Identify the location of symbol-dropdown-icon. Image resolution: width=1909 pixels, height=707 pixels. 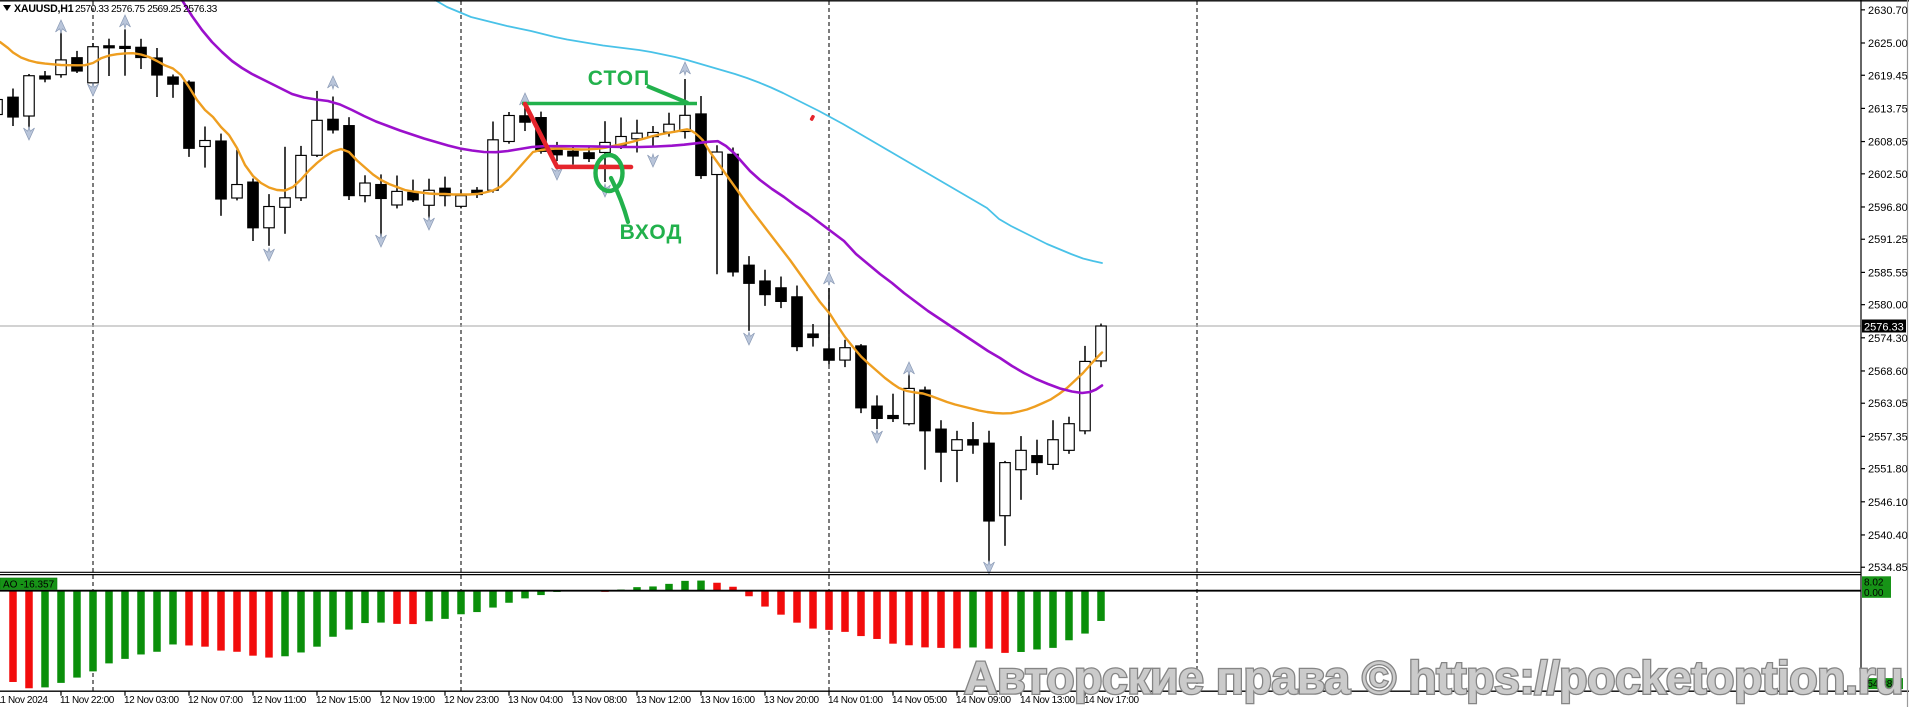
(7, 8).